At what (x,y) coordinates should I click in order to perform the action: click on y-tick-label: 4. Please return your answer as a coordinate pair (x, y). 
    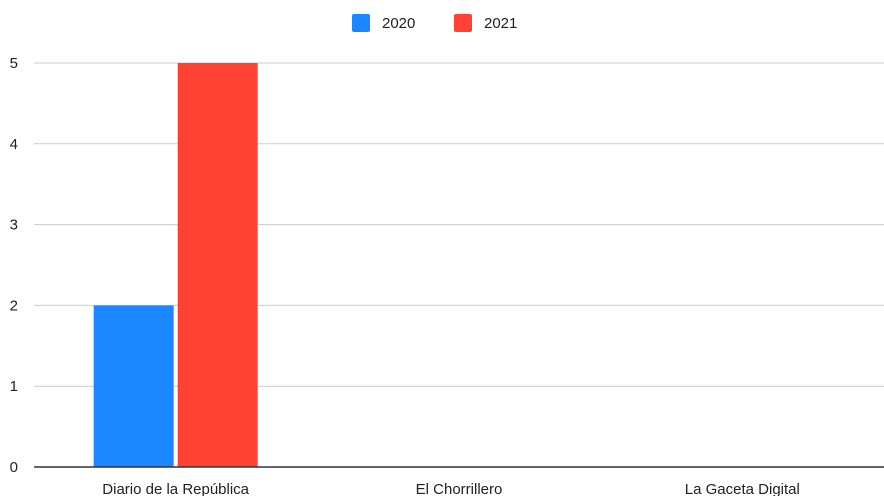
    Looking at the image, I should click on (14, 144).